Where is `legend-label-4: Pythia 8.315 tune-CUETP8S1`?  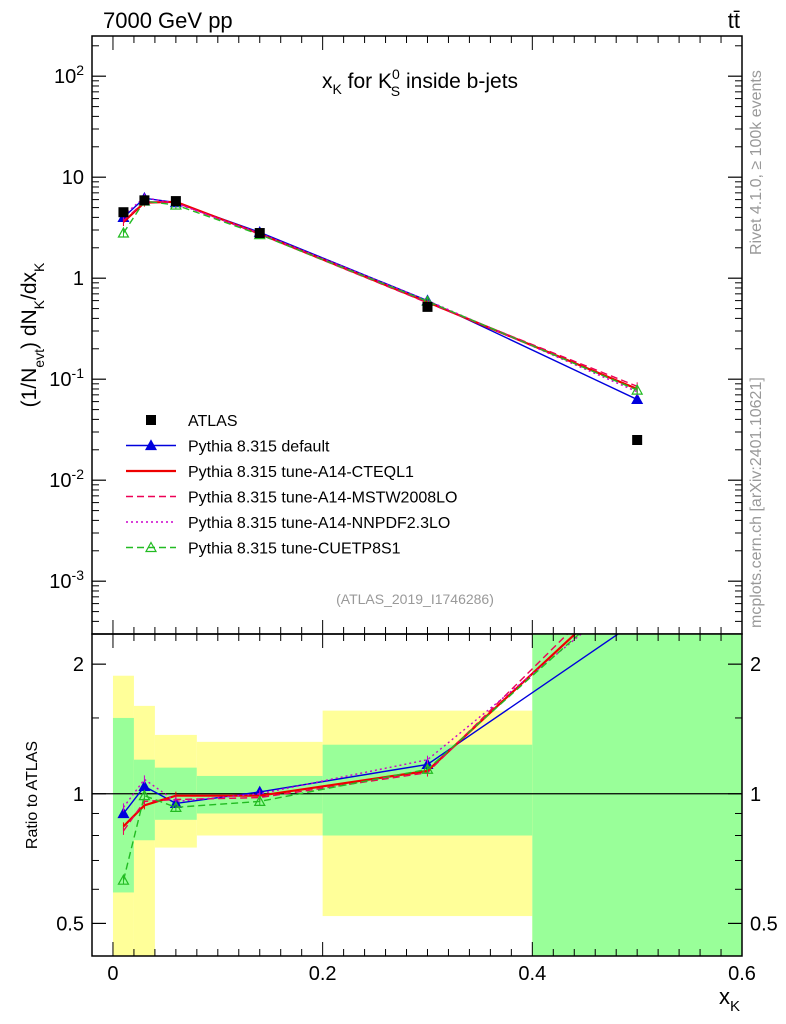
legend-label-4: Pythia 8.315 tune-CUETP8S1 is located at coordinates (294, 549).